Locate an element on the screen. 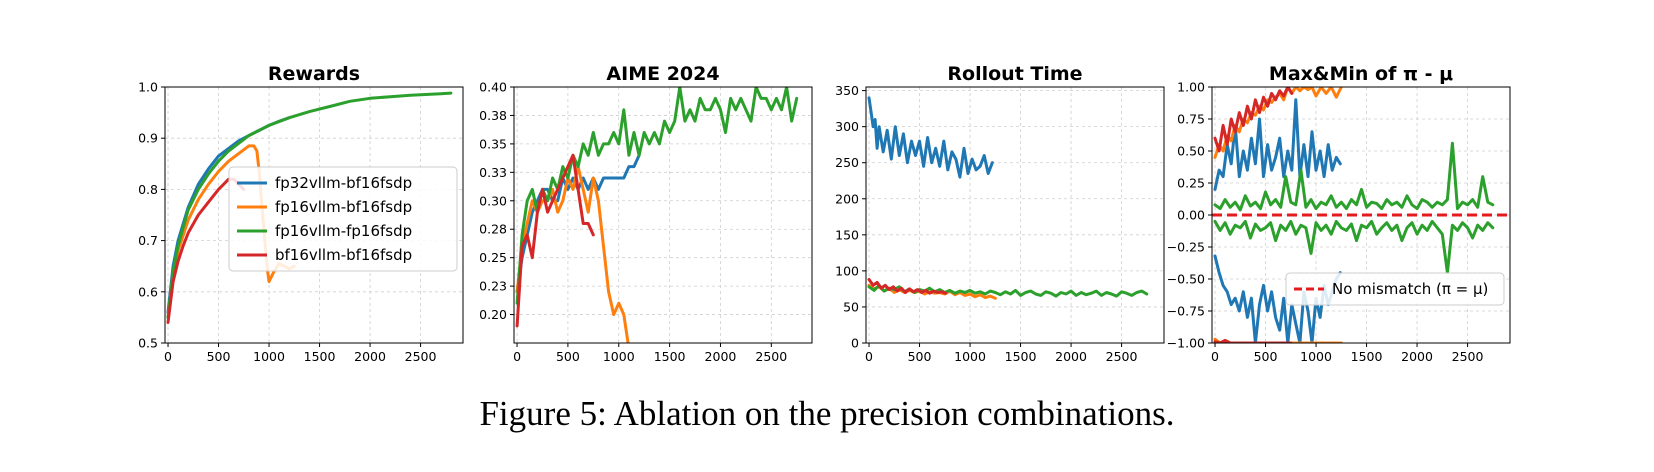 This screenshot has height=472, width=1654. y-tick-label: 350 is located at coordinates (847, 90).